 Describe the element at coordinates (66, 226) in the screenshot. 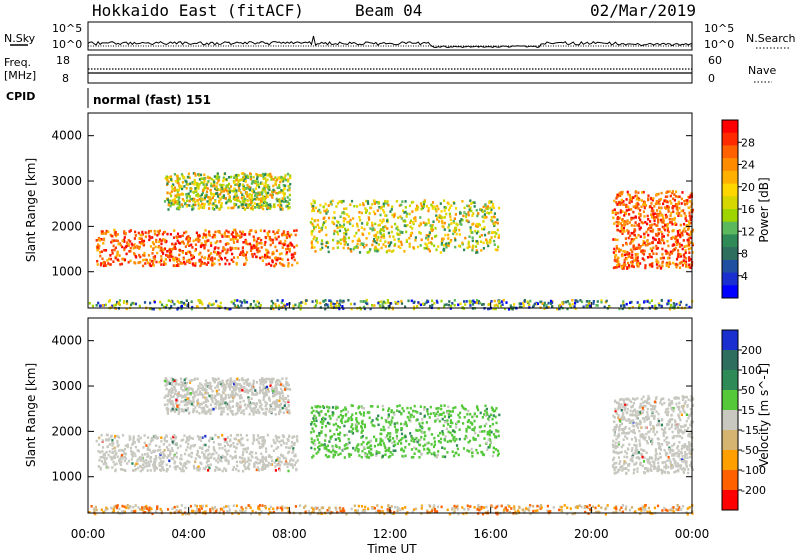

I see `y-tick-label: 2000` at that location.